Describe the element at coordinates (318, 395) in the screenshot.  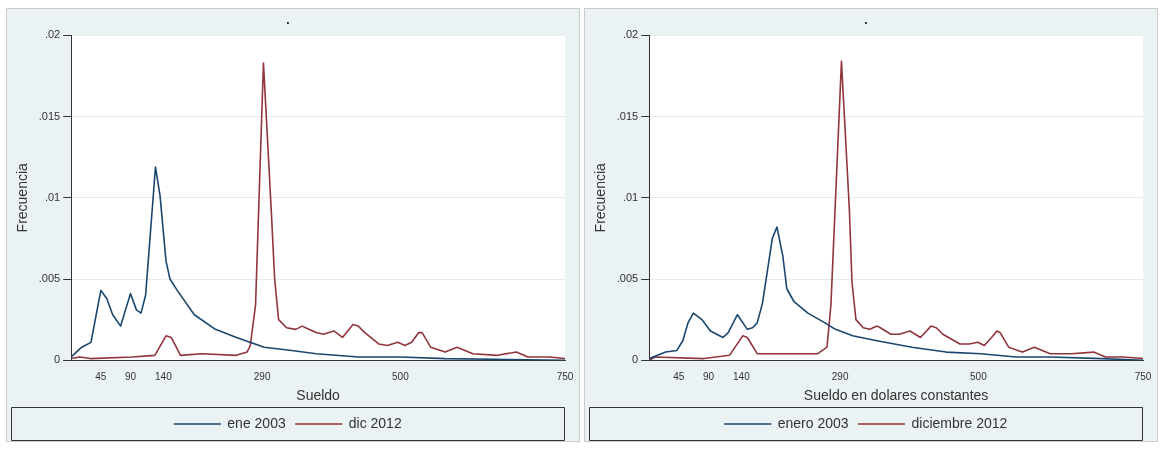
I see `x-axis-title: Sueldo` at that location.